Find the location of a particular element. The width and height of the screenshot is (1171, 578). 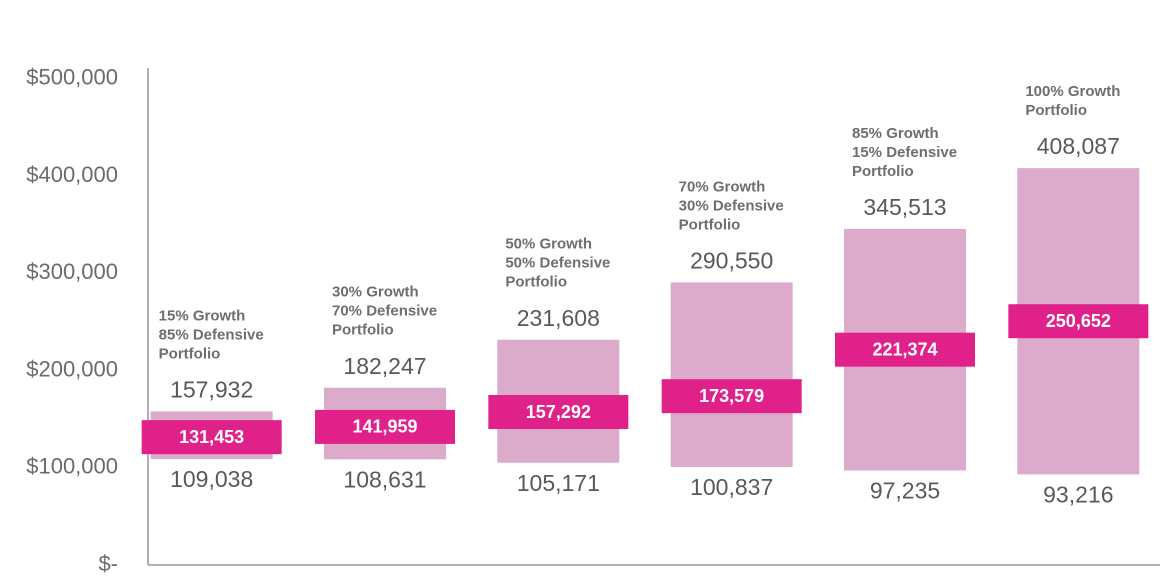

category-label: 70% Defensive is located at coordinates (384, 311).